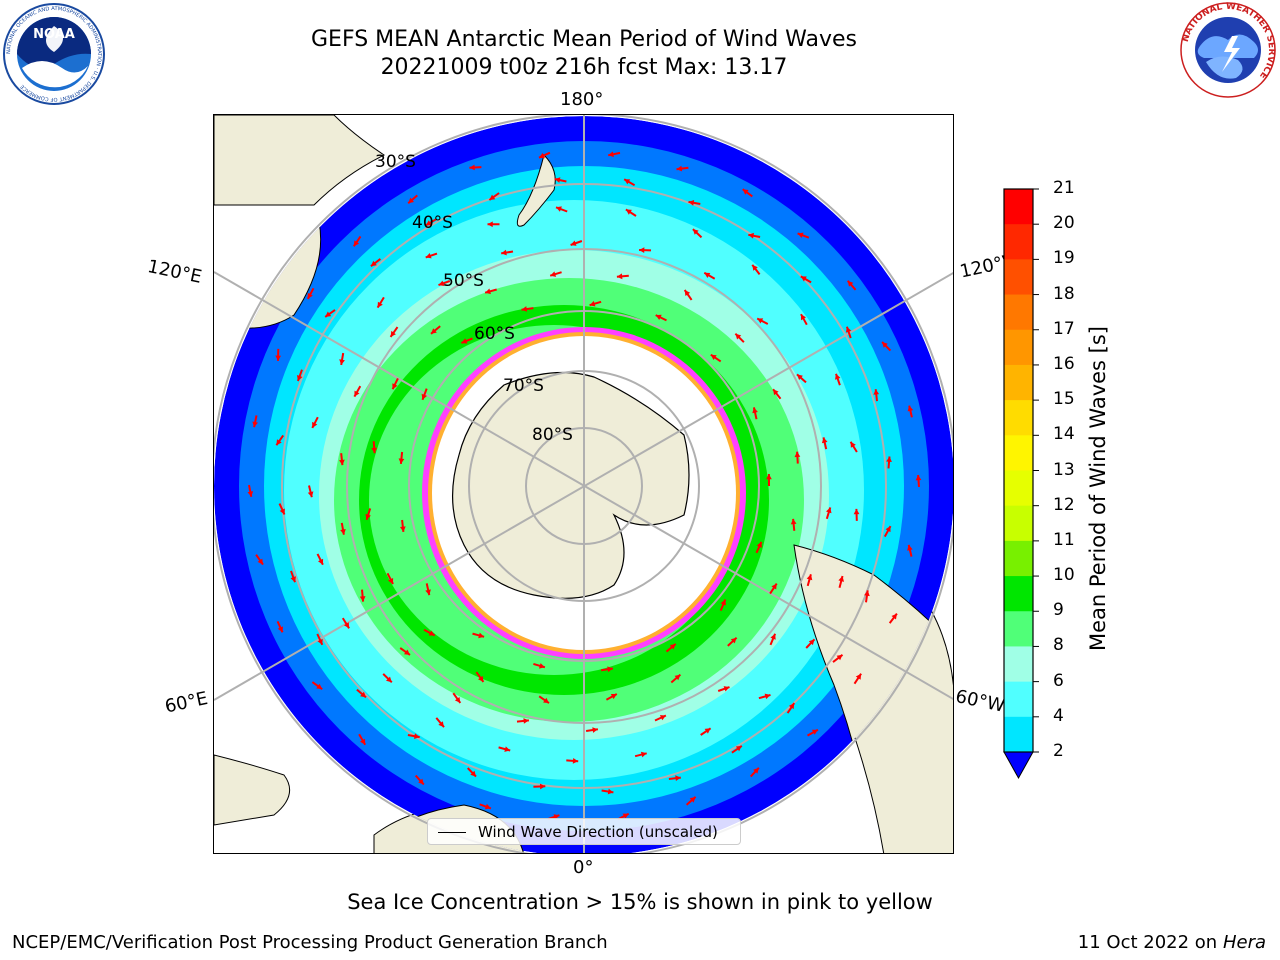 This screenshot has width=1280, height=960. Describe the element at coordinates (186, 703) in the screenshot. I see `lon-label-lower-left: 60°E` at that location.